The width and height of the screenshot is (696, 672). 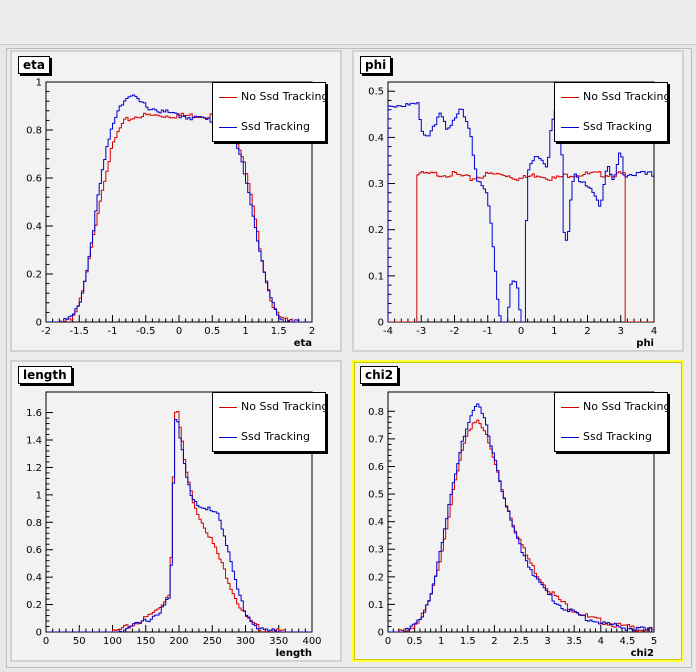 What do you see at coordinates (303, 343) in the screenshot?
I see `x-axis-title: eta` at bounding box center [303, 343].